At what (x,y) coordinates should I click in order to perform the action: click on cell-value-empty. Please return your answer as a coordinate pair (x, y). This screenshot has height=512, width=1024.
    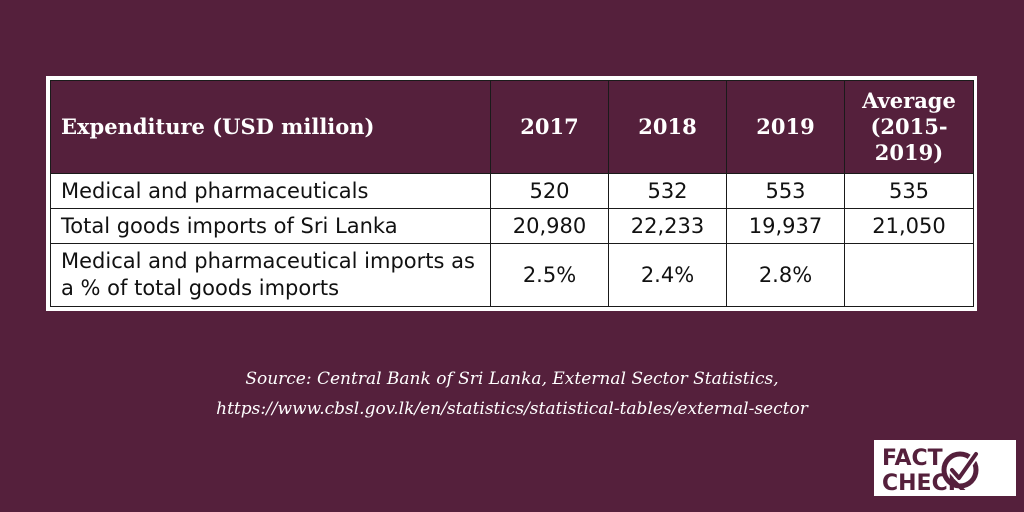
    Looking at the image, I should click on (909, 275).